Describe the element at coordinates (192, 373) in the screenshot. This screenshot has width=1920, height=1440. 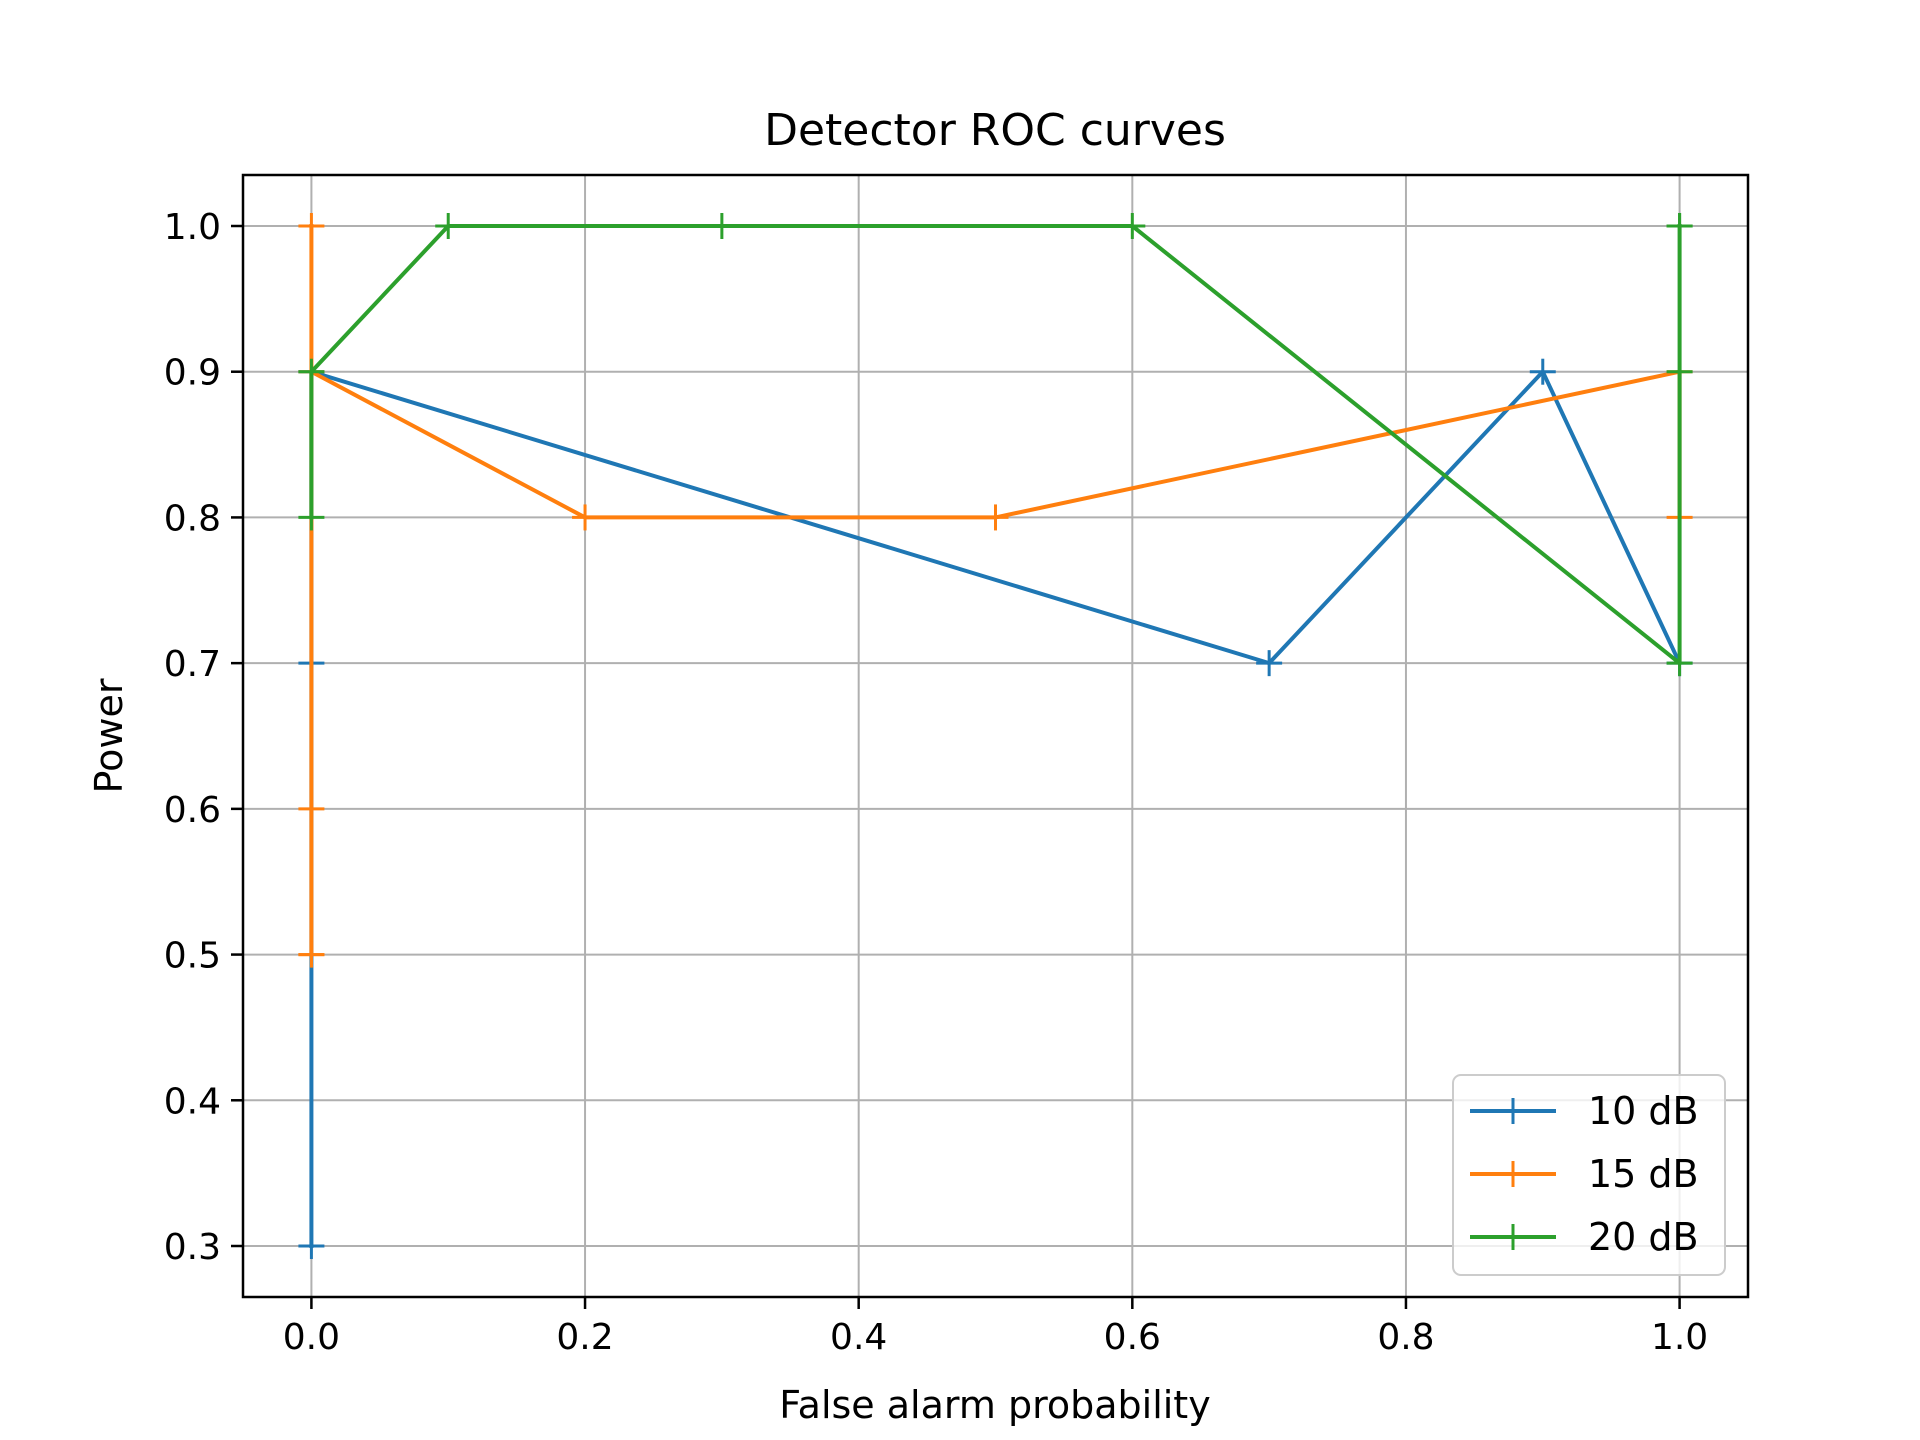
I see `y-tick-label: 0.9` at that location.